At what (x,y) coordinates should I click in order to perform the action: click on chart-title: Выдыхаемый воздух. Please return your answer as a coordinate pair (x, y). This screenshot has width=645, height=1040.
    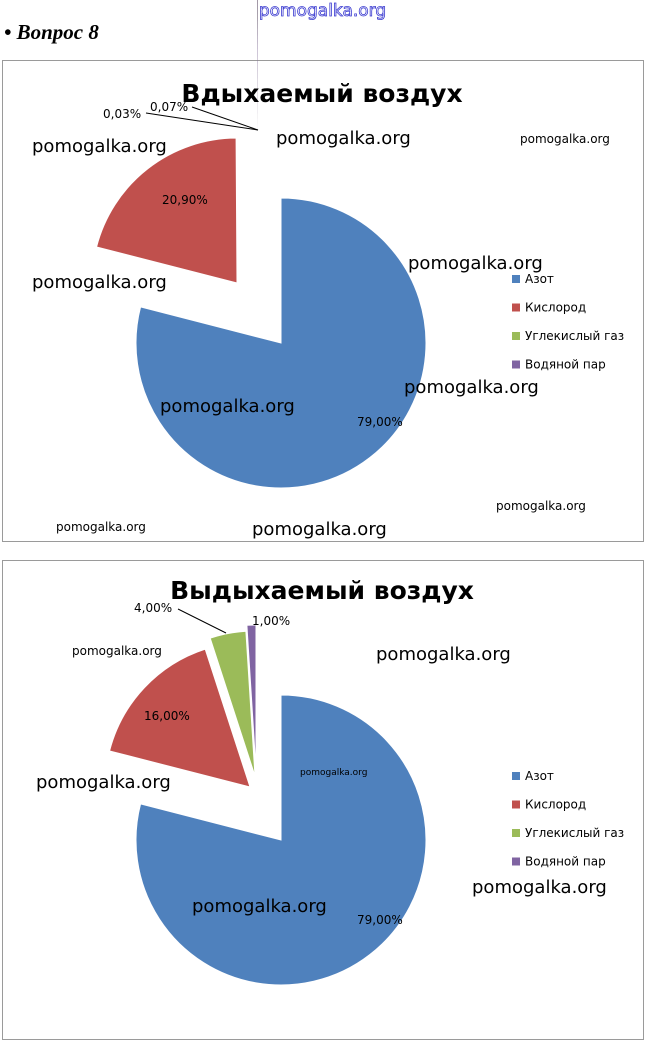
    Looking at the image, I should click on (322, 590).